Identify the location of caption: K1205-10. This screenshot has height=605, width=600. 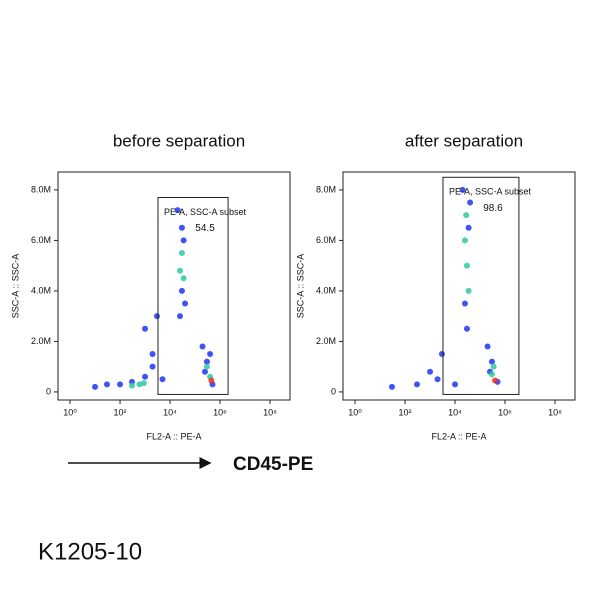
(90, 551).